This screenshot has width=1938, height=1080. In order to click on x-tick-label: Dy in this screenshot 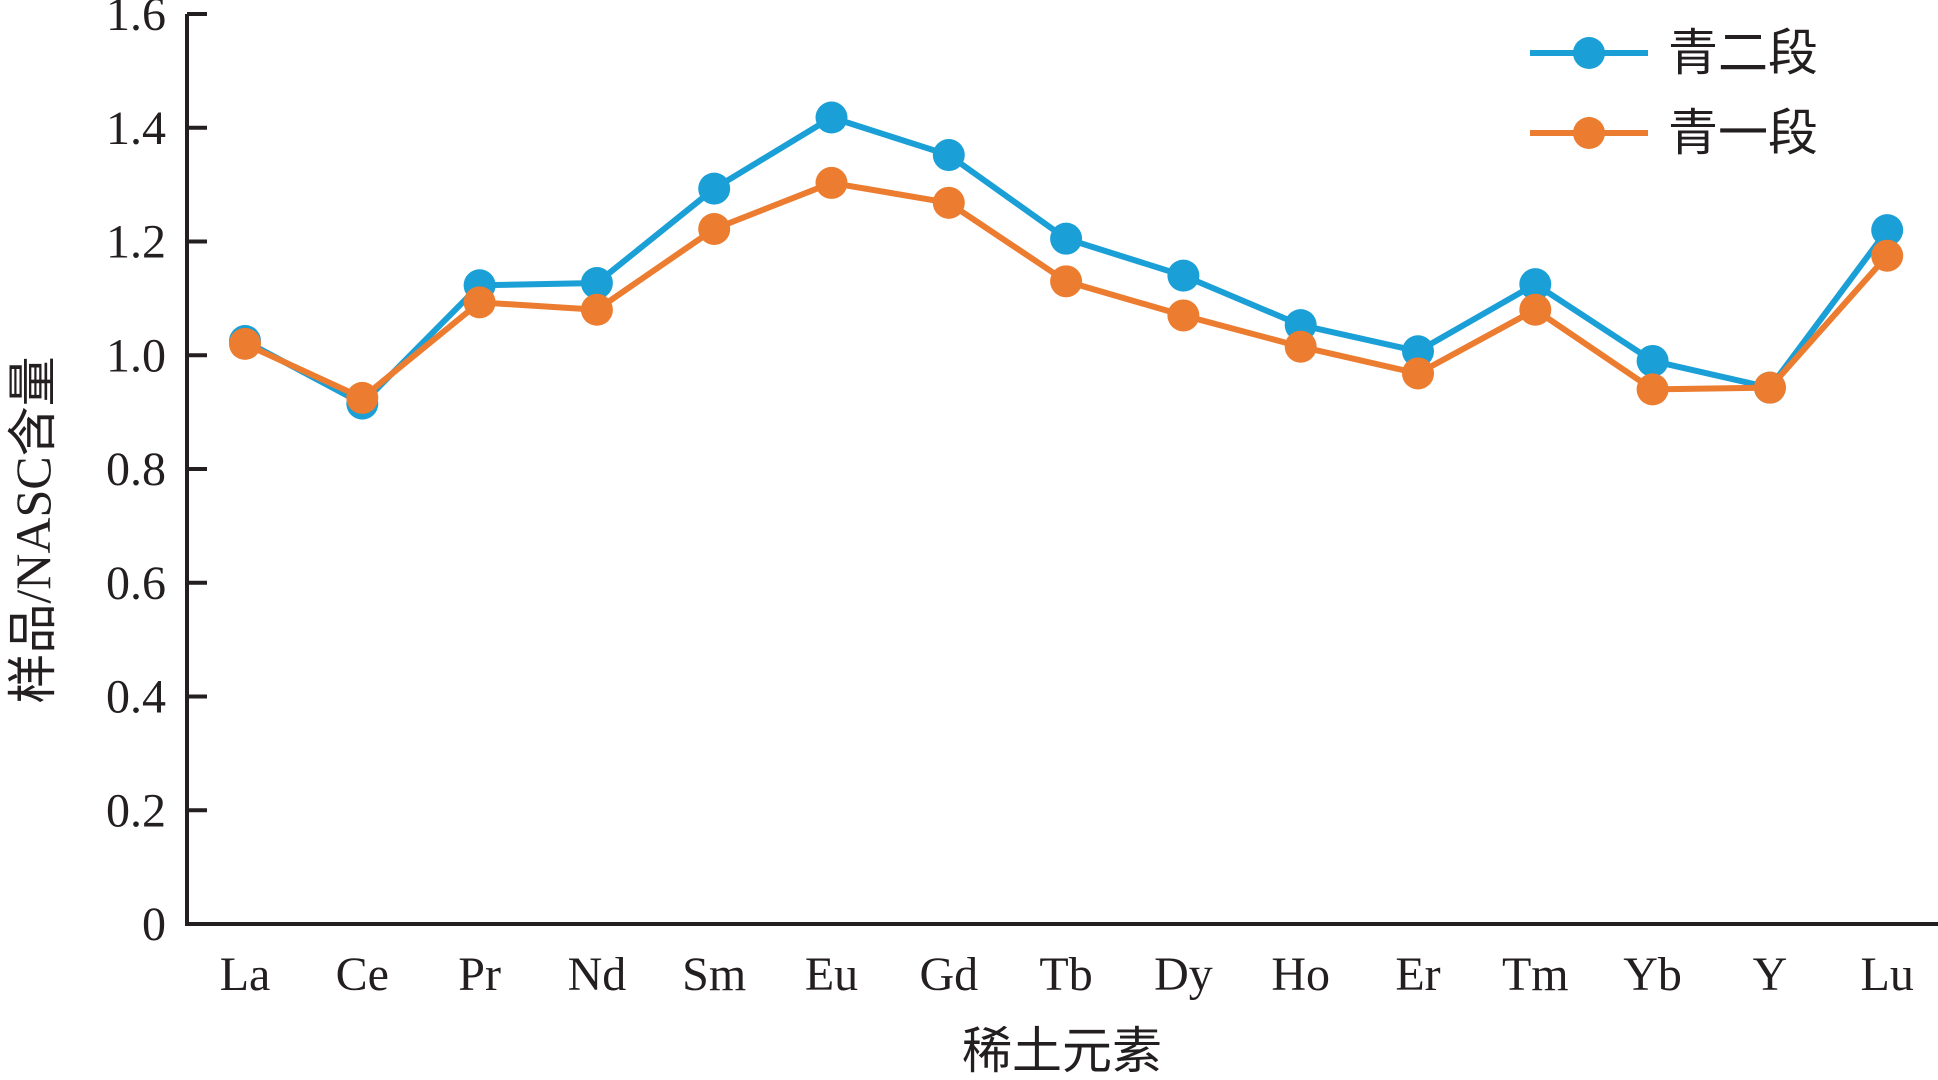, I will do `click(1183, 974)`.